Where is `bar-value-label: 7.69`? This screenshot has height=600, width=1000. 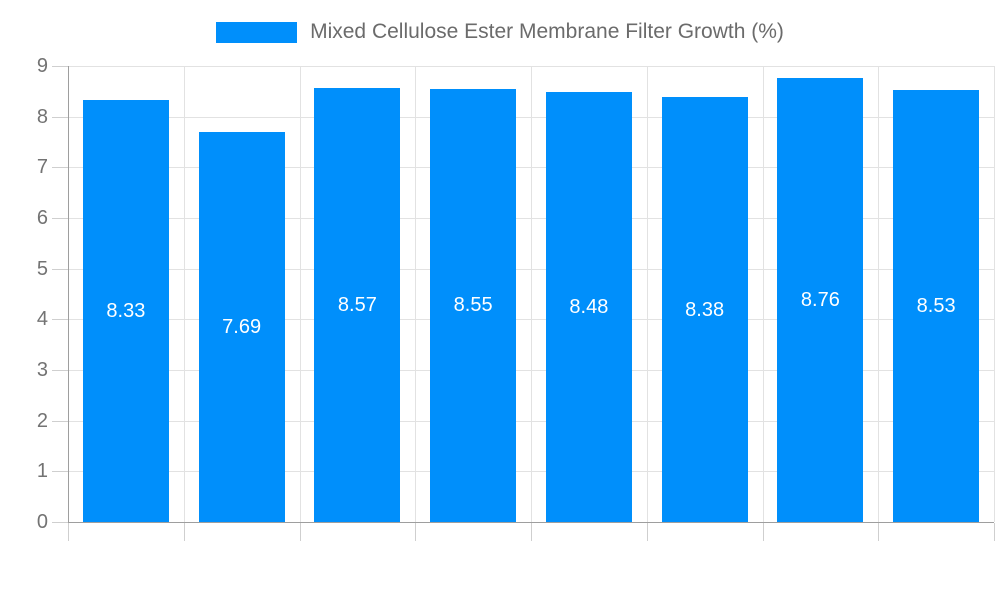 bar-value-label: 7.69 is located at coordinates (242, 327).